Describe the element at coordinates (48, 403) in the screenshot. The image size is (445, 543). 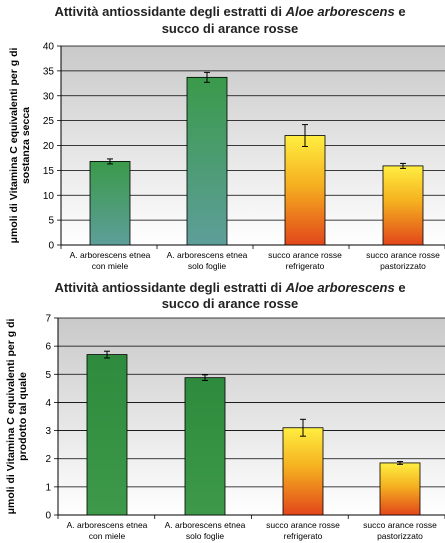
I see `y-tick-label: 4` at that location.